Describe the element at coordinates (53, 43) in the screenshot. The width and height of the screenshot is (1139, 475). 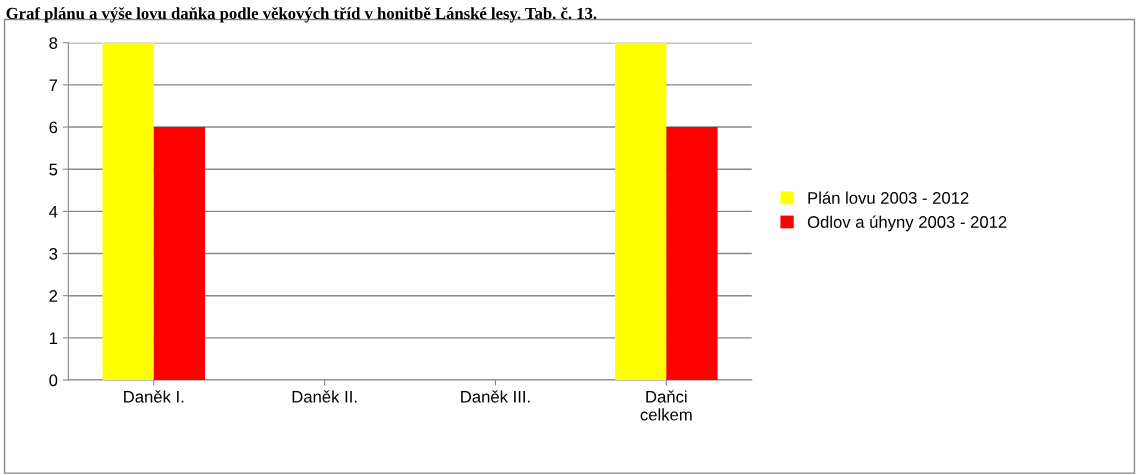
I see `y-tick-label: 8` at that location.